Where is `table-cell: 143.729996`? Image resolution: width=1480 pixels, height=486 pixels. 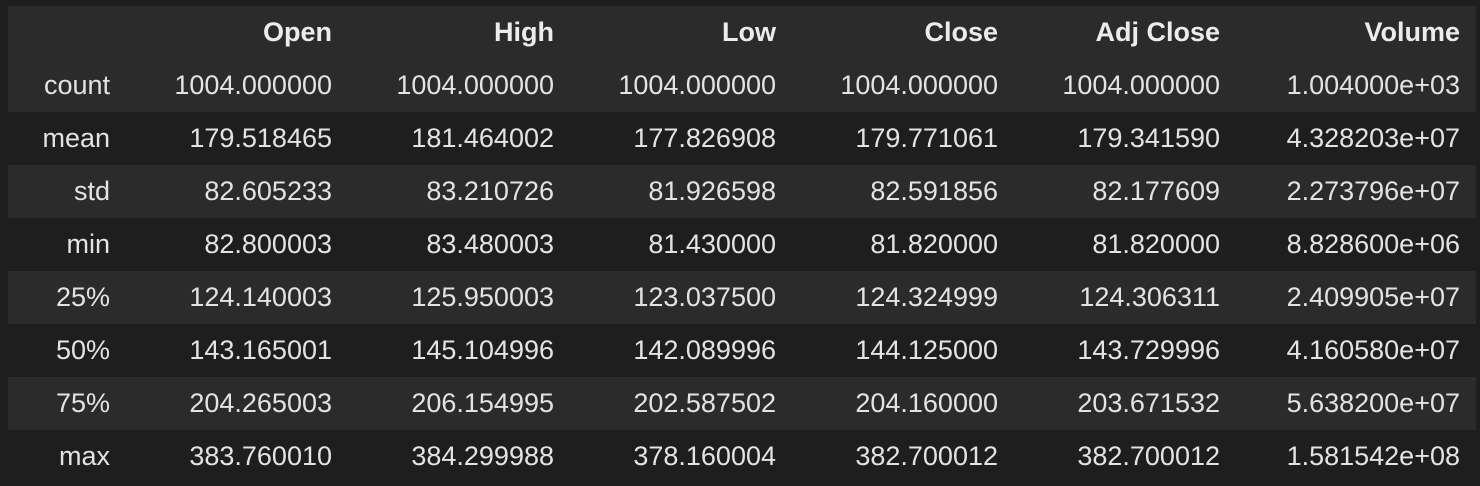
table-cell: 143.729996 is located at coordinates (1148, 350).